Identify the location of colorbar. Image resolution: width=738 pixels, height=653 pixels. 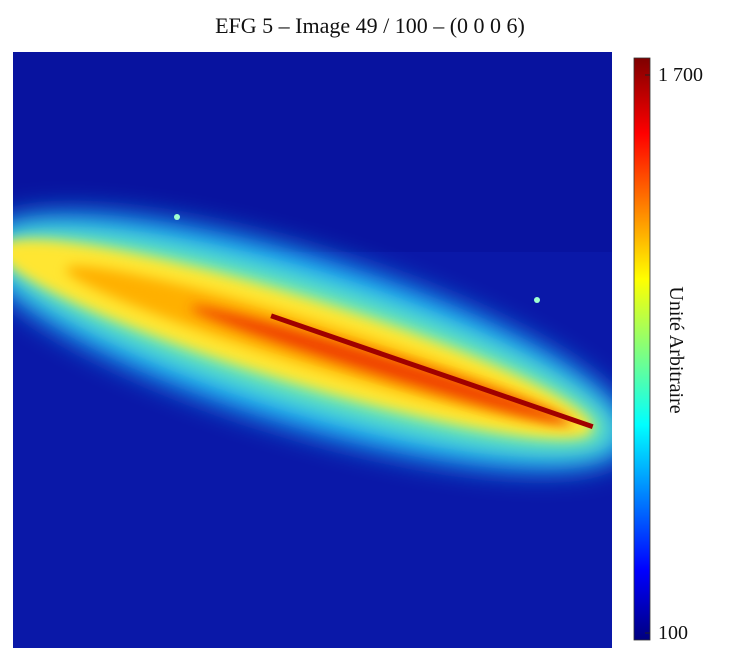
(642, 349).